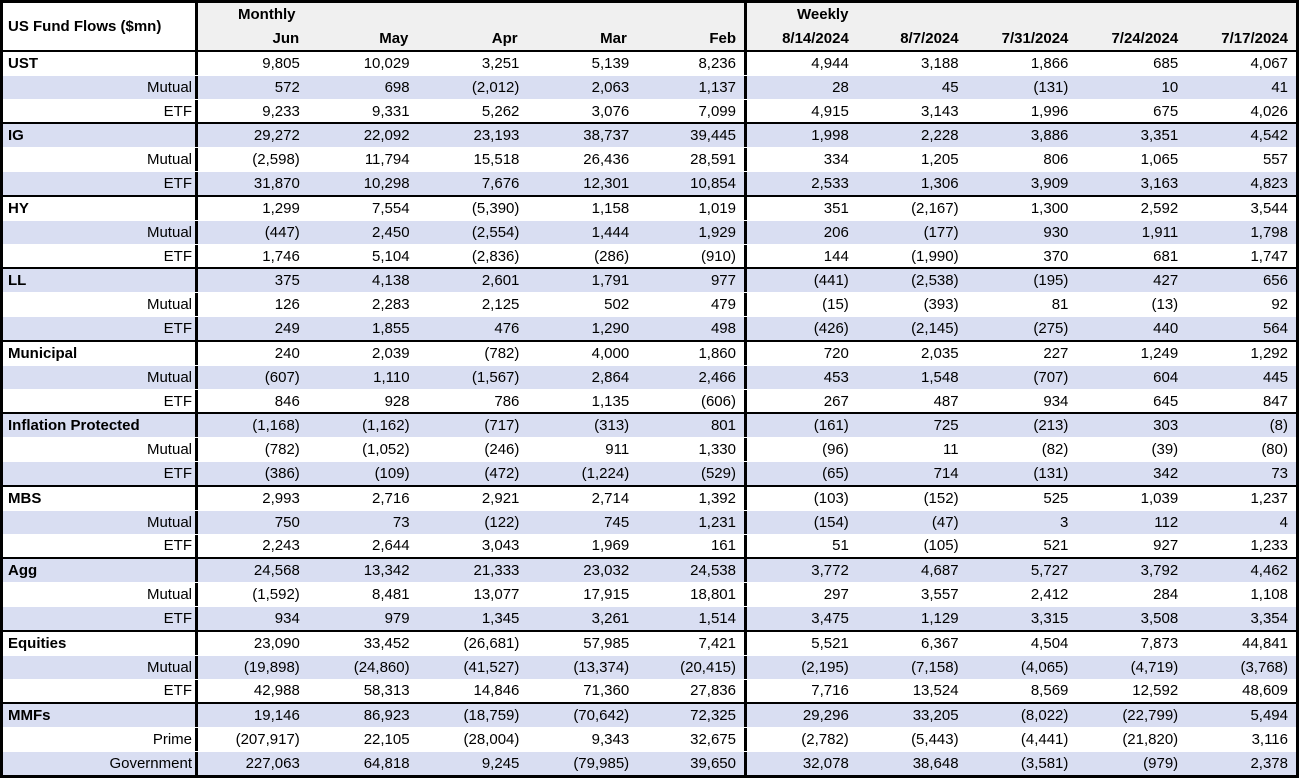  What do you see at coordinates (1161, 763) in the screenshot?
I see `data-cell: (979)` at bounding box center [1161, 763].